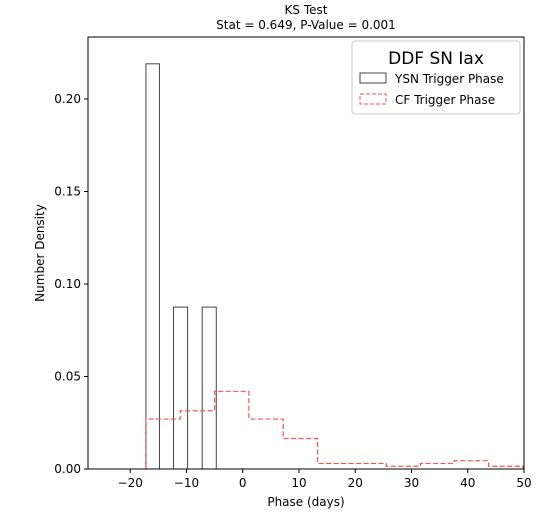 The height and width of the screenshot is (515, 536). What do you see at coordinates (467, 483) in the screenshot?
I see `x-tick-label-6: 40` at bounding box center [467, 483].